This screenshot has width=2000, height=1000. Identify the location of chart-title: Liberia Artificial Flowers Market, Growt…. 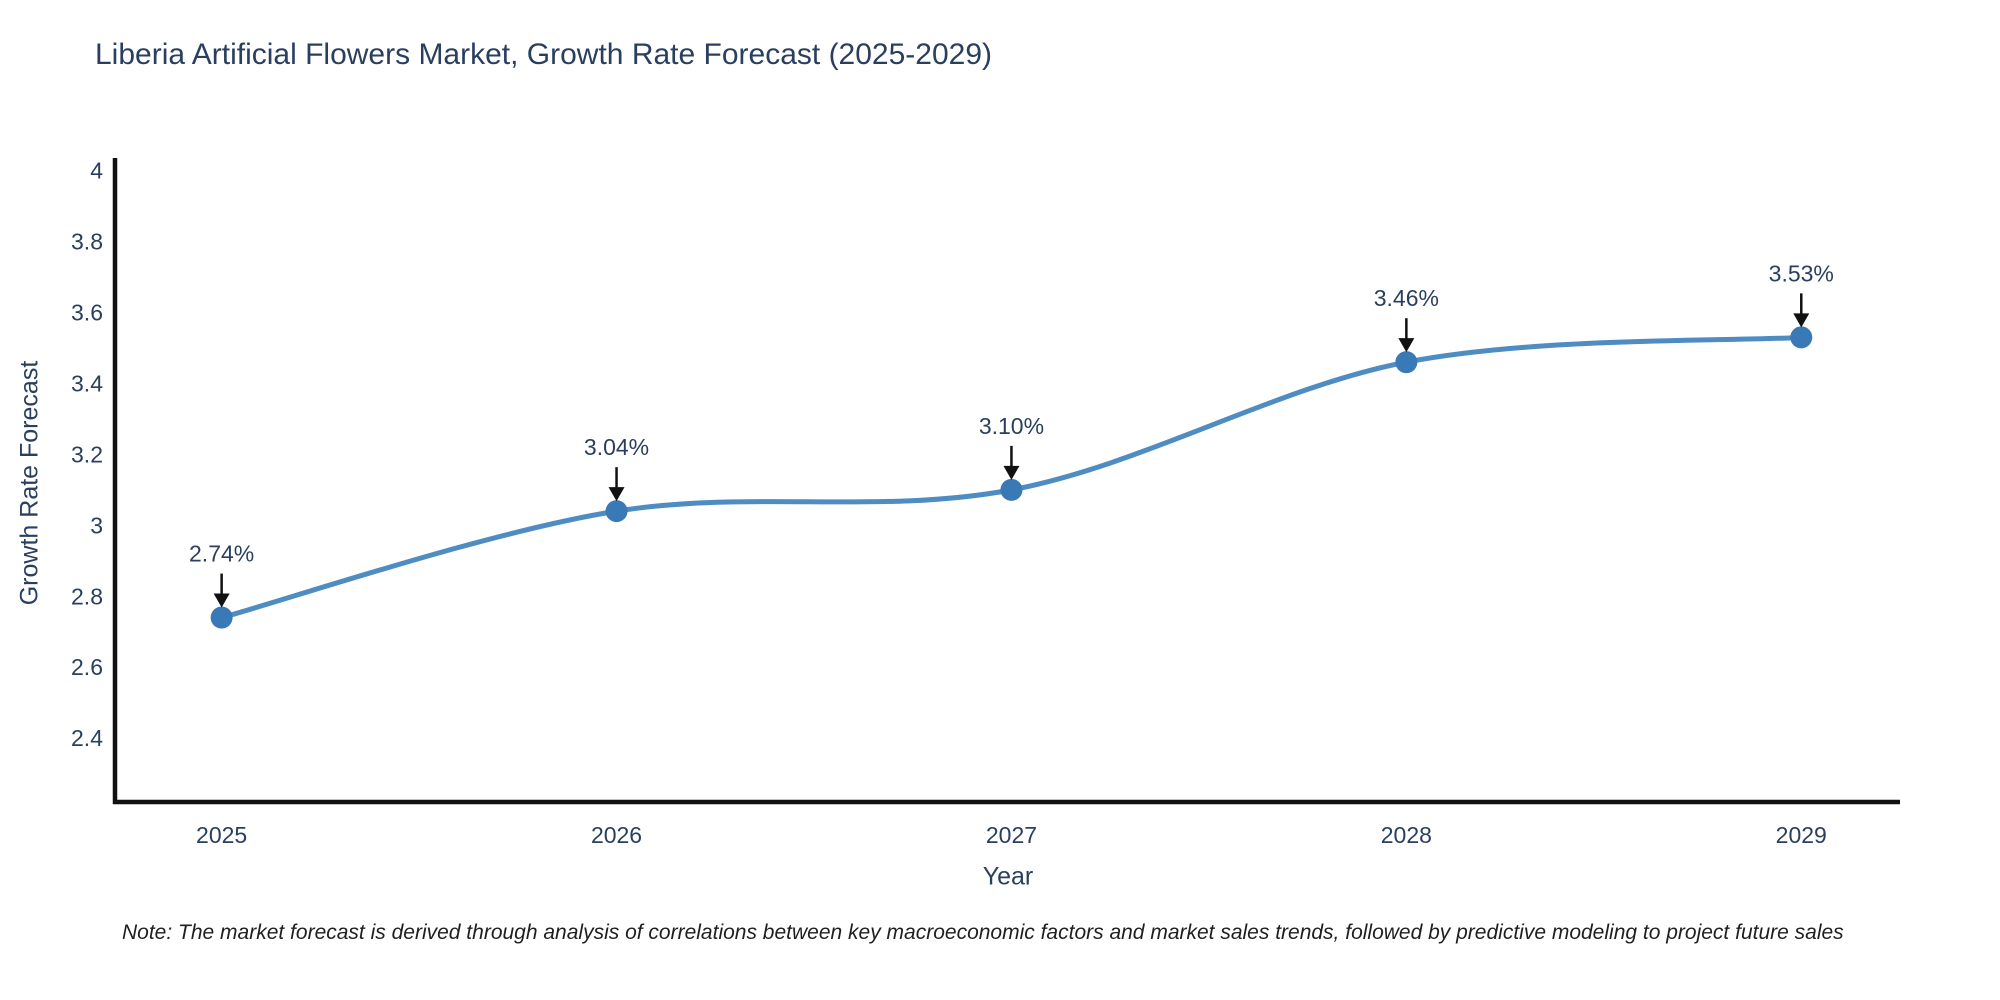
(544, 54).